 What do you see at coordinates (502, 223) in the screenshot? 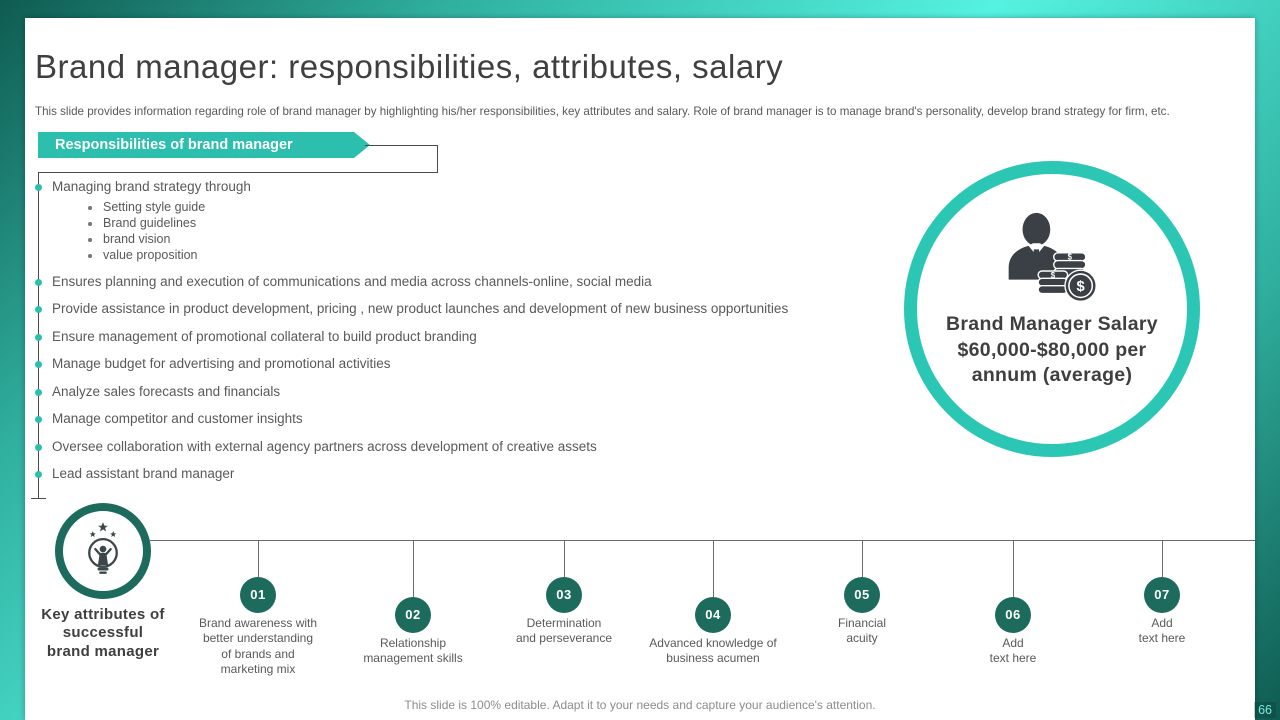
I see `responsibility-sub-item: Brand guidelines` at bounding box center [502, 223].